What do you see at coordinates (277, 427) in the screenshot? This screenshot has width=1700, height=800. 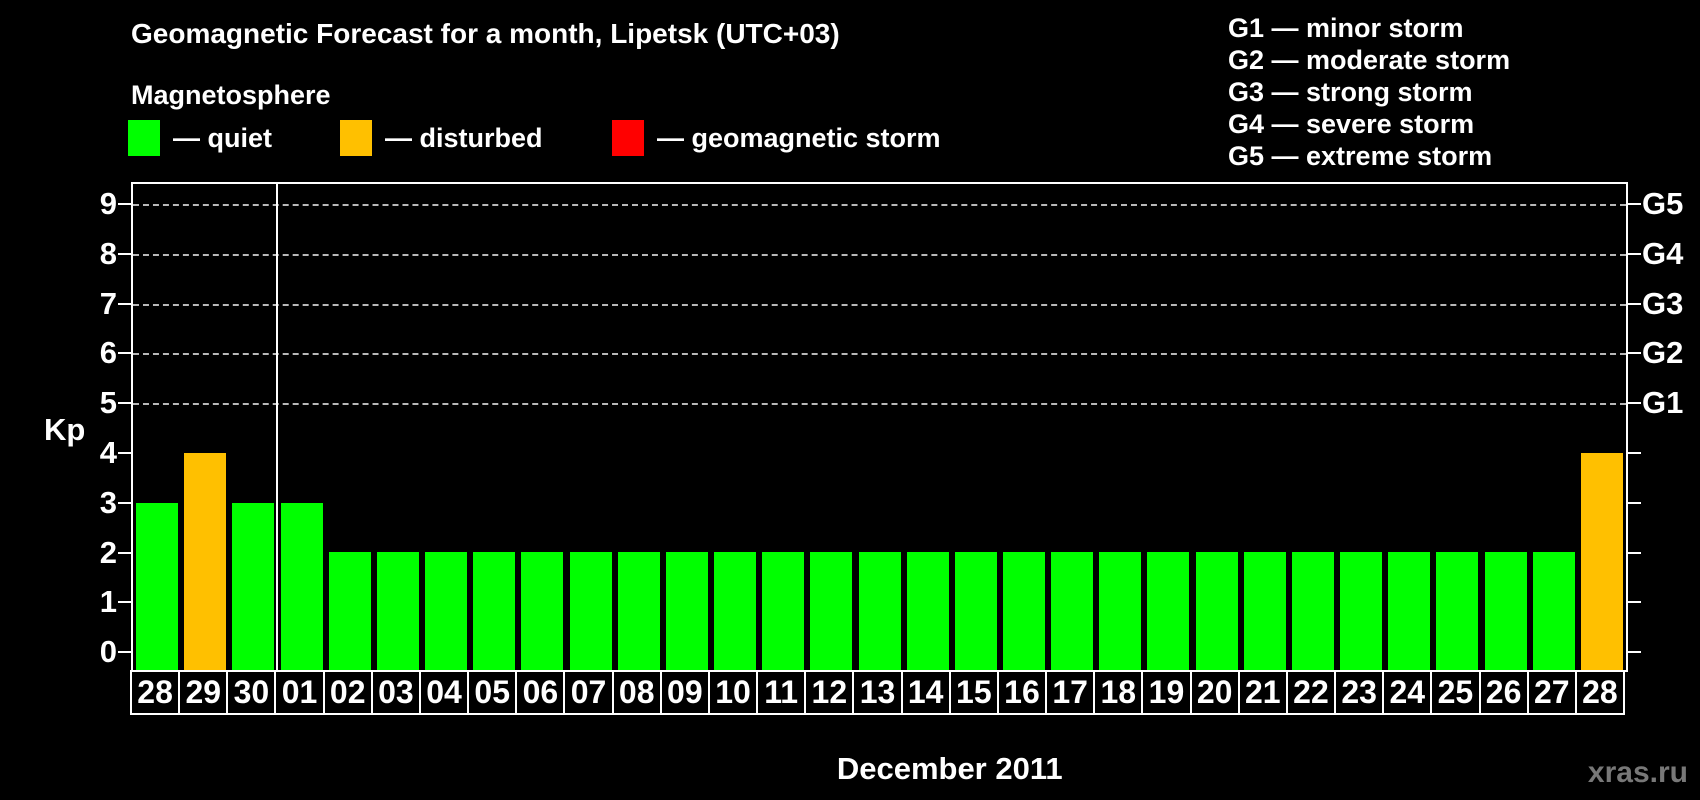 I see `month-separator-line` at bounding box center [277, 427].